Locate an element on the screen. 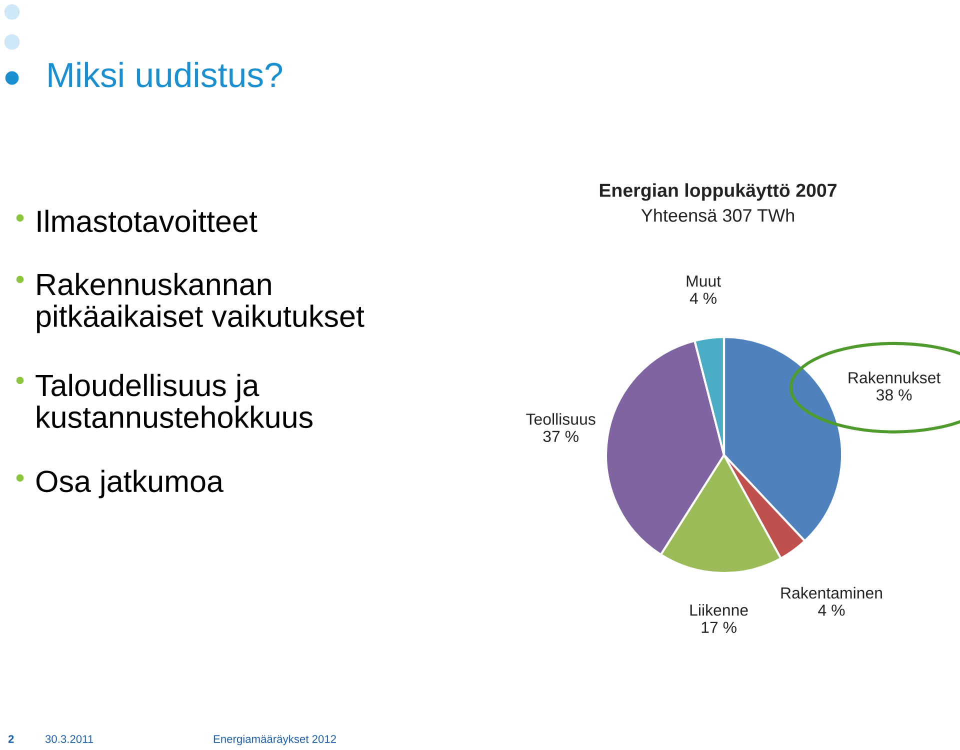 Image resolution: width=960 pixels, height=750 pixels. data-label: 37 % is located at coordinates (560, 436).